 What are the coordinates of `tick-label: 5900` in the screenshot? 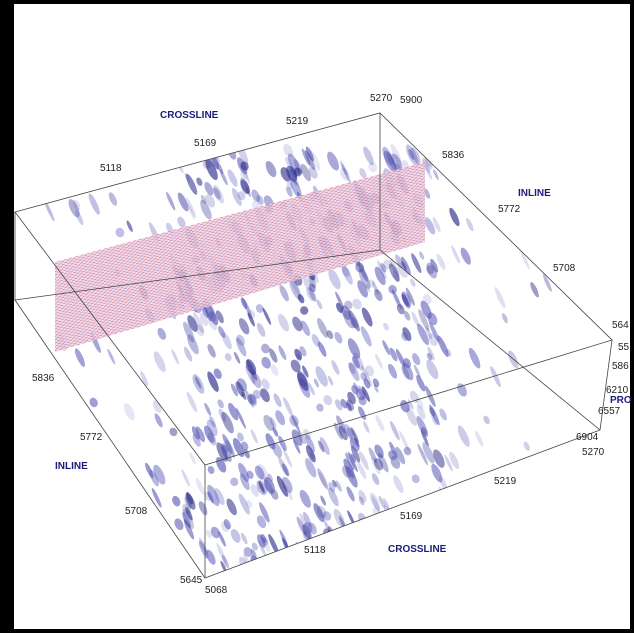 It's located at (411, 100).